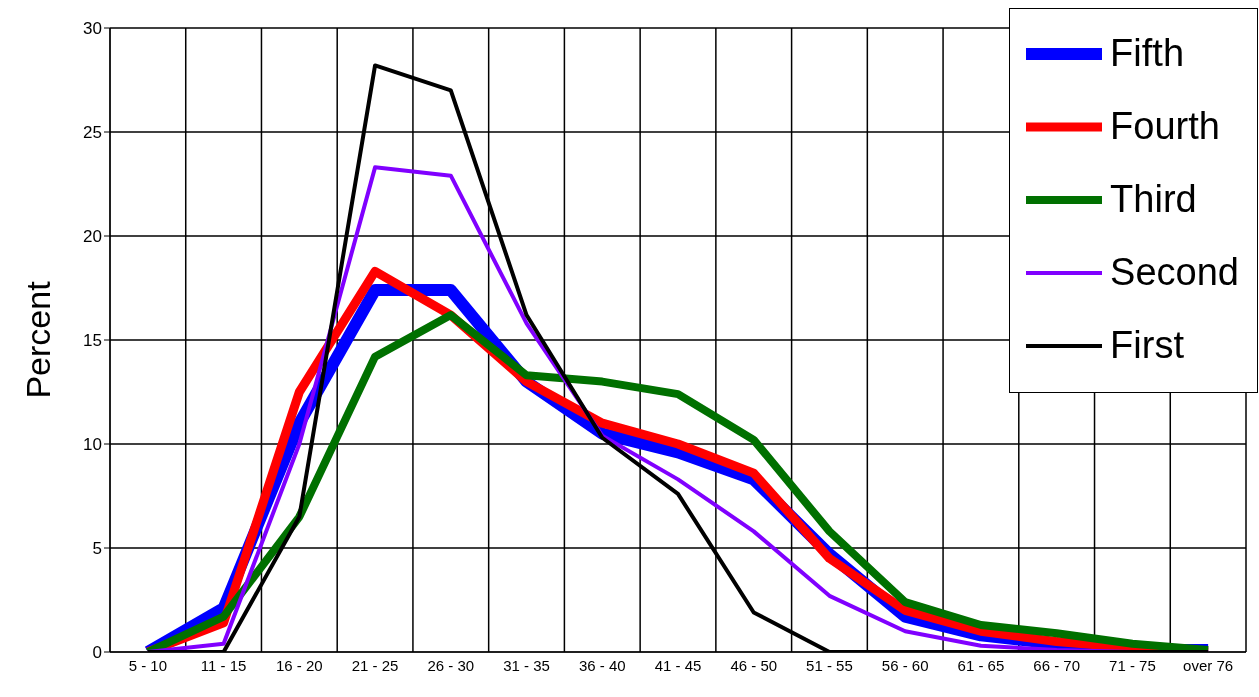 Image resolution: width=1259 pixels, height=697 pixels. What do you see at coordinates (1147, 53) in the screenshot?
I see `legend-label: Fifth` at bounding box center [1147, 53].